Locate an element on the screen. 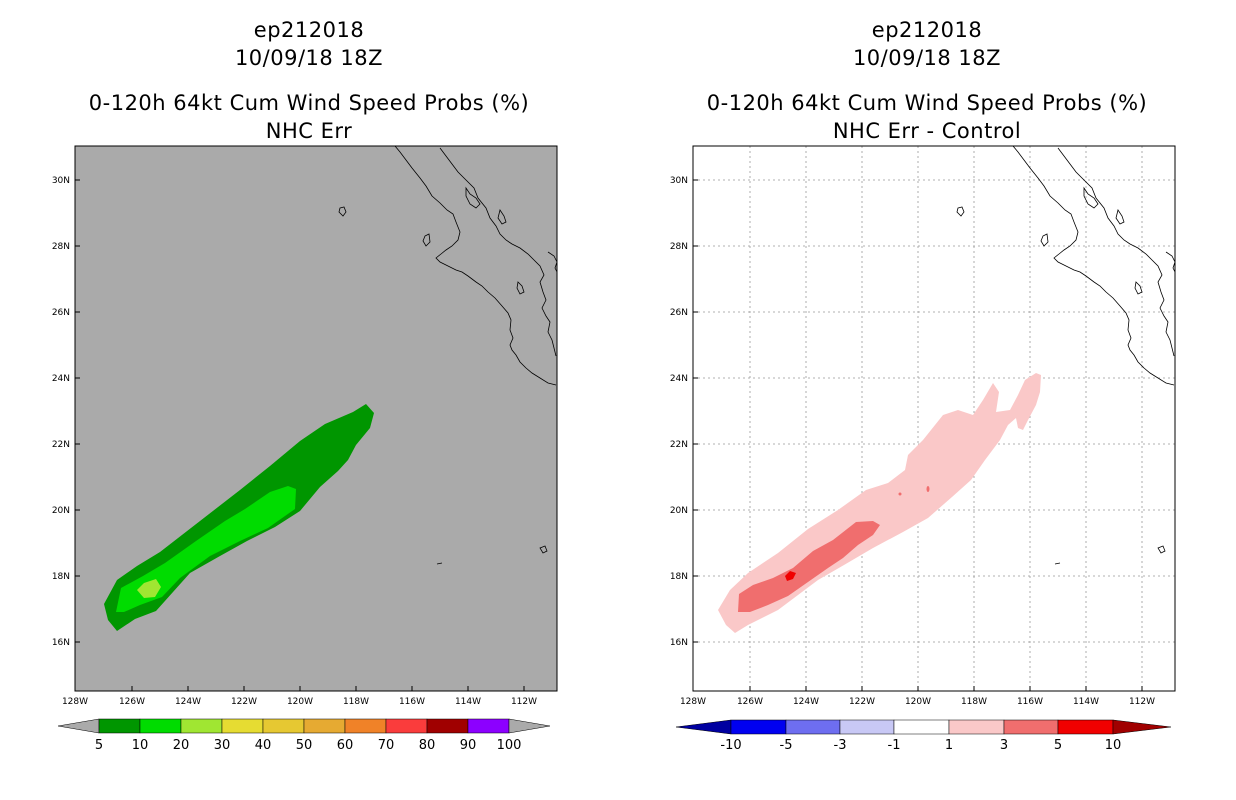 The width and height of the screenshot is (1236, 800). right-cb-label-n3: -3 is located at coordinates (840, 745).